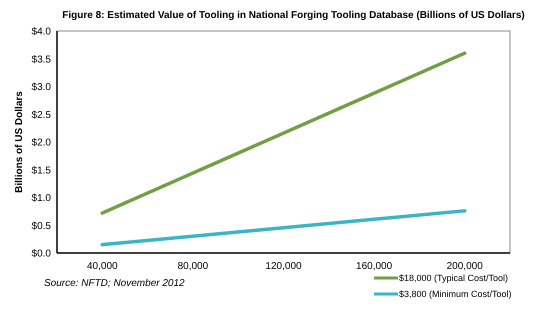 This screenshot has height=323, width=544. Describe the element at coordinates (283, 266) in the screenshot. I see `x-tick-label: 120,000` at that location.